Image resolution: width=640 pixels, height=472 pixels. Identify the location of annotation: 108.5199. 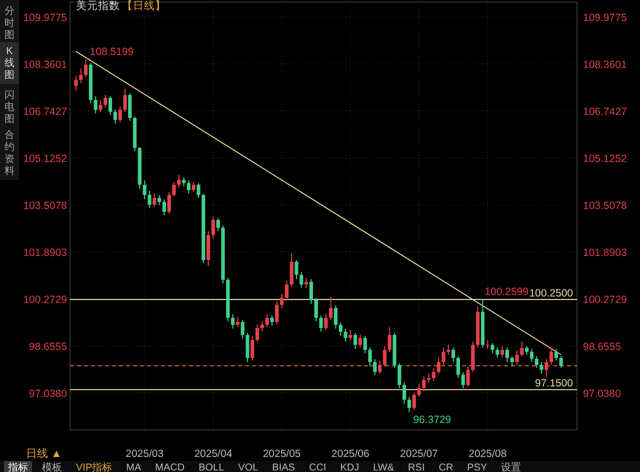
(112, 52).